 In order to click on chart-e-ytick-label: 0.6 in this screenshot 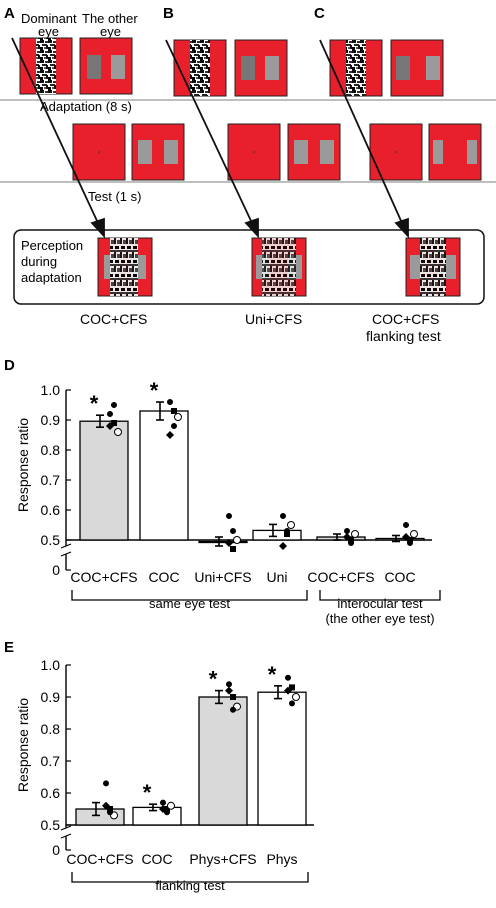, I will do `click(51, 793)`.